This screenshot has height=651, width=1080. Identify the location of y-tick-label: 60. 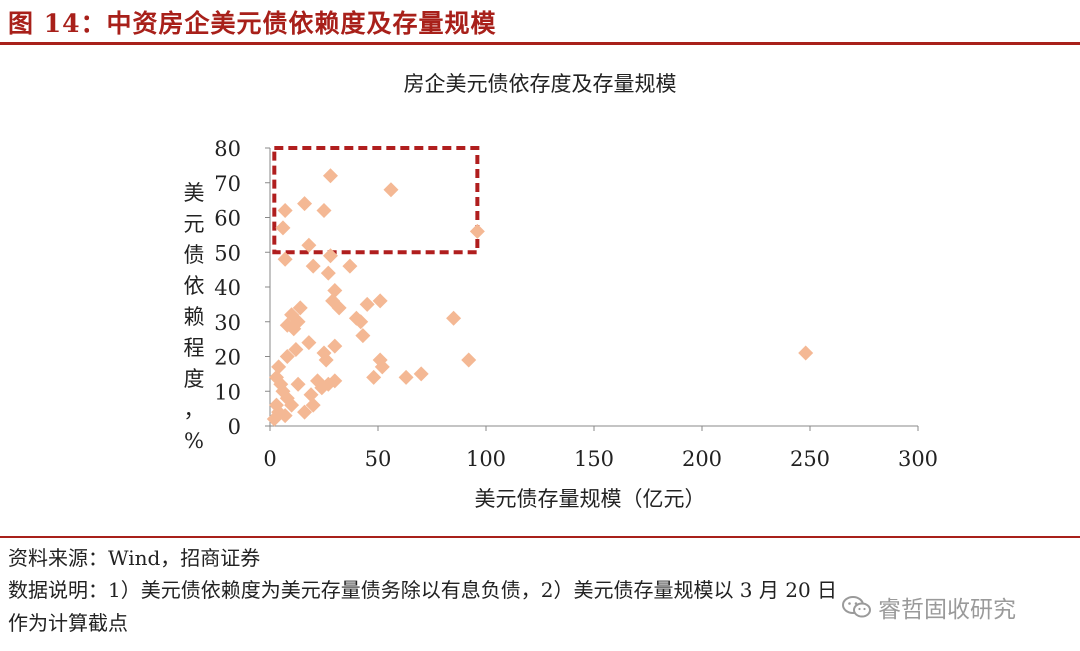
(227, 219).